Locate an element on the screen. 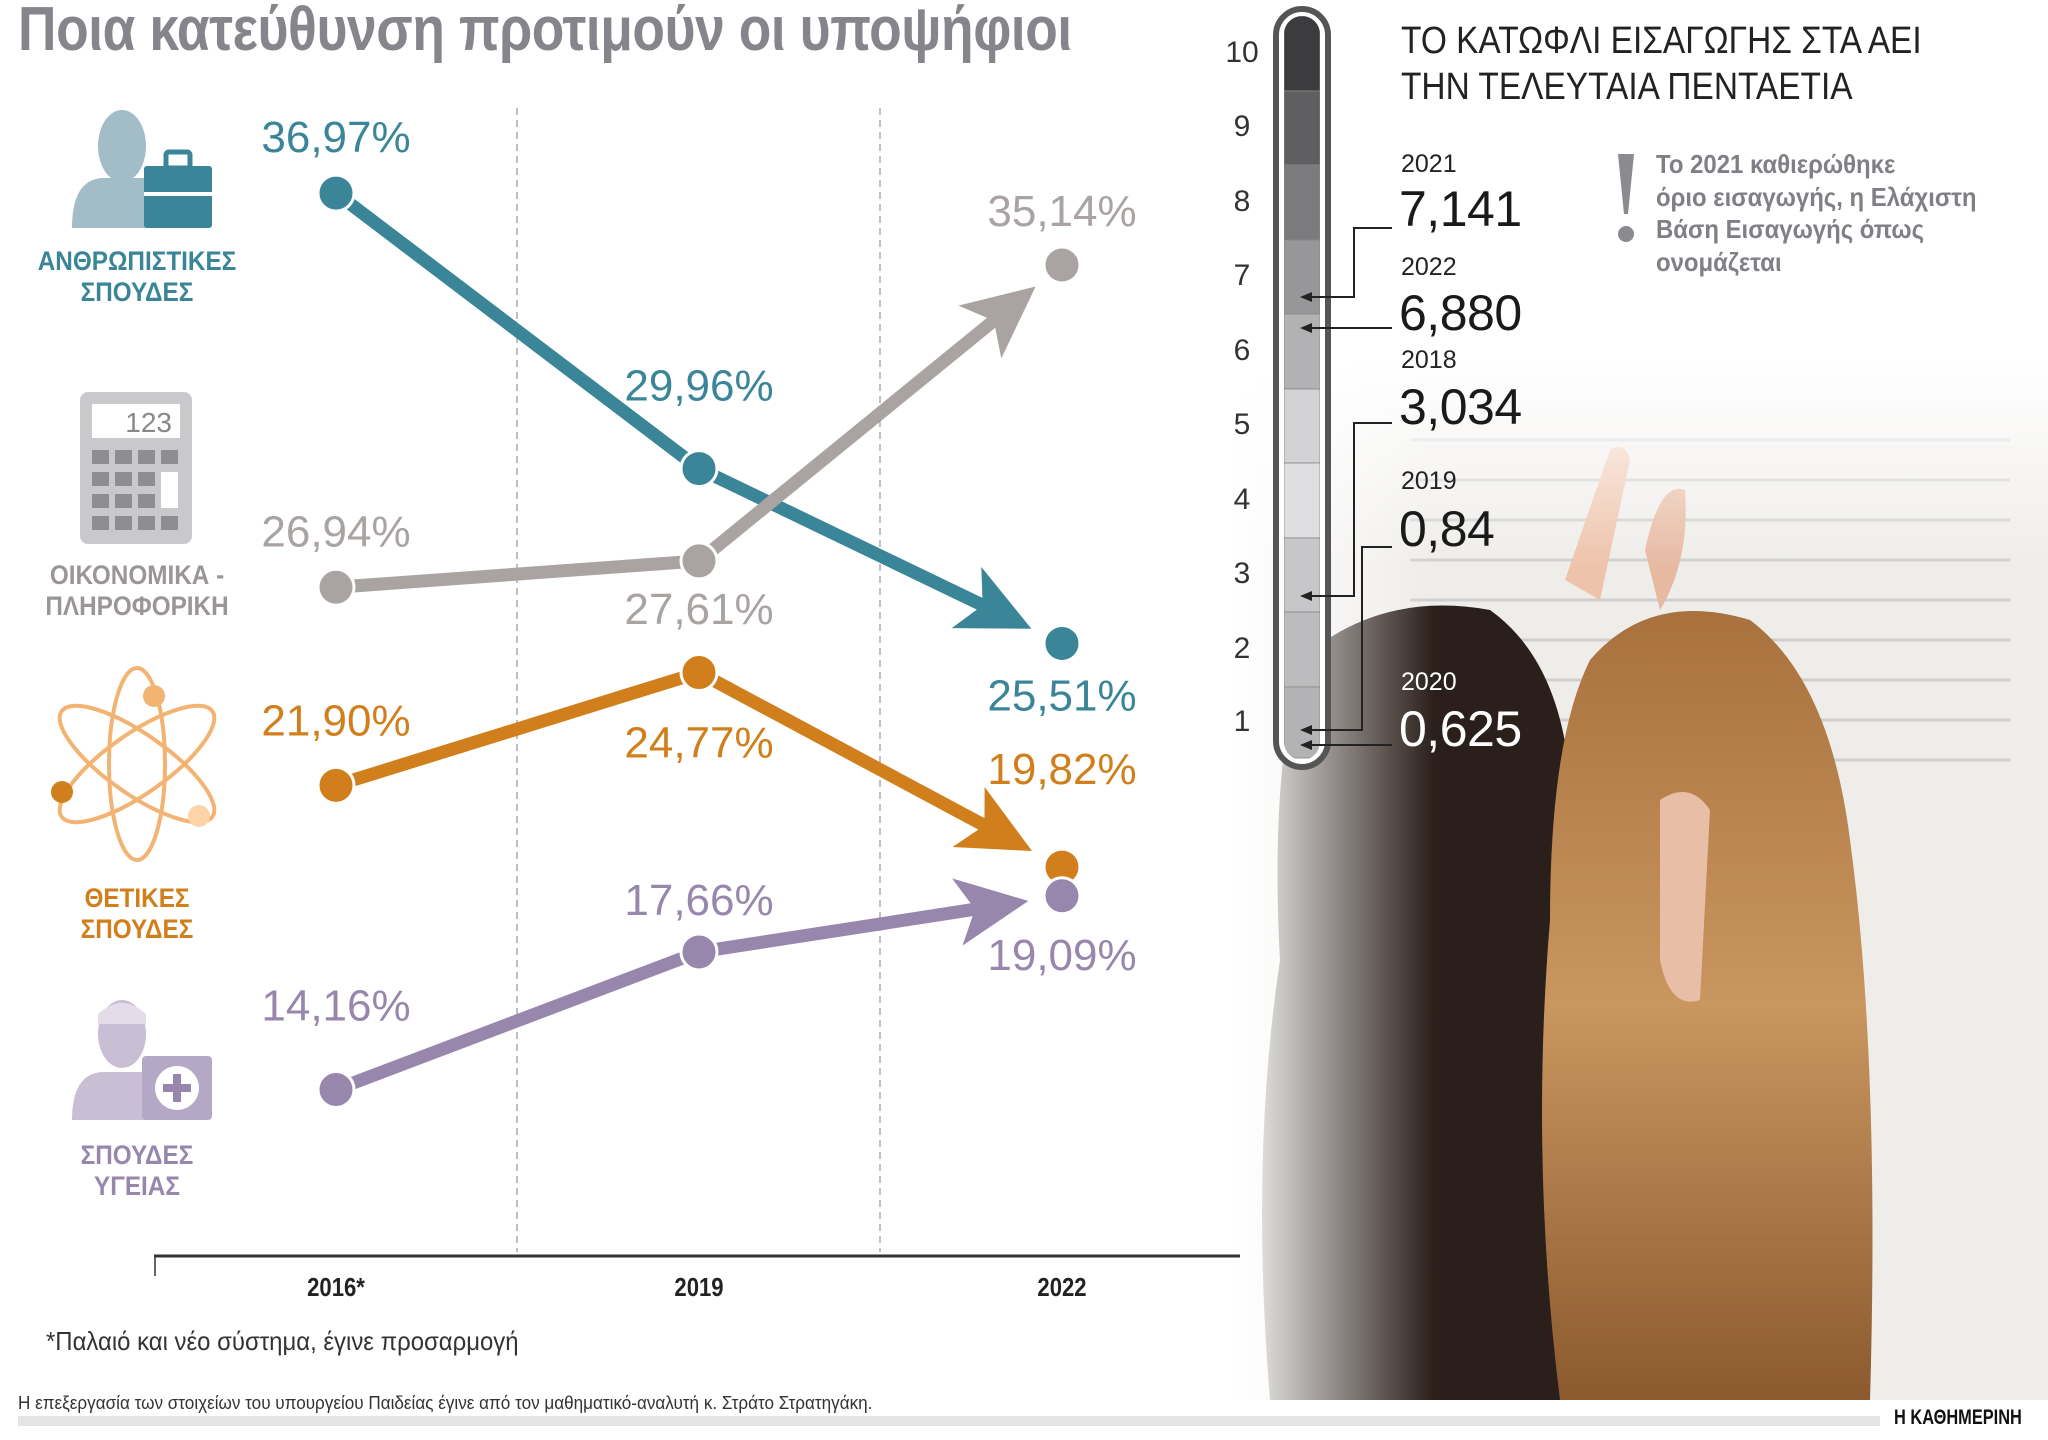  scale-tick: 4 is located at coordinates (1242, 499).